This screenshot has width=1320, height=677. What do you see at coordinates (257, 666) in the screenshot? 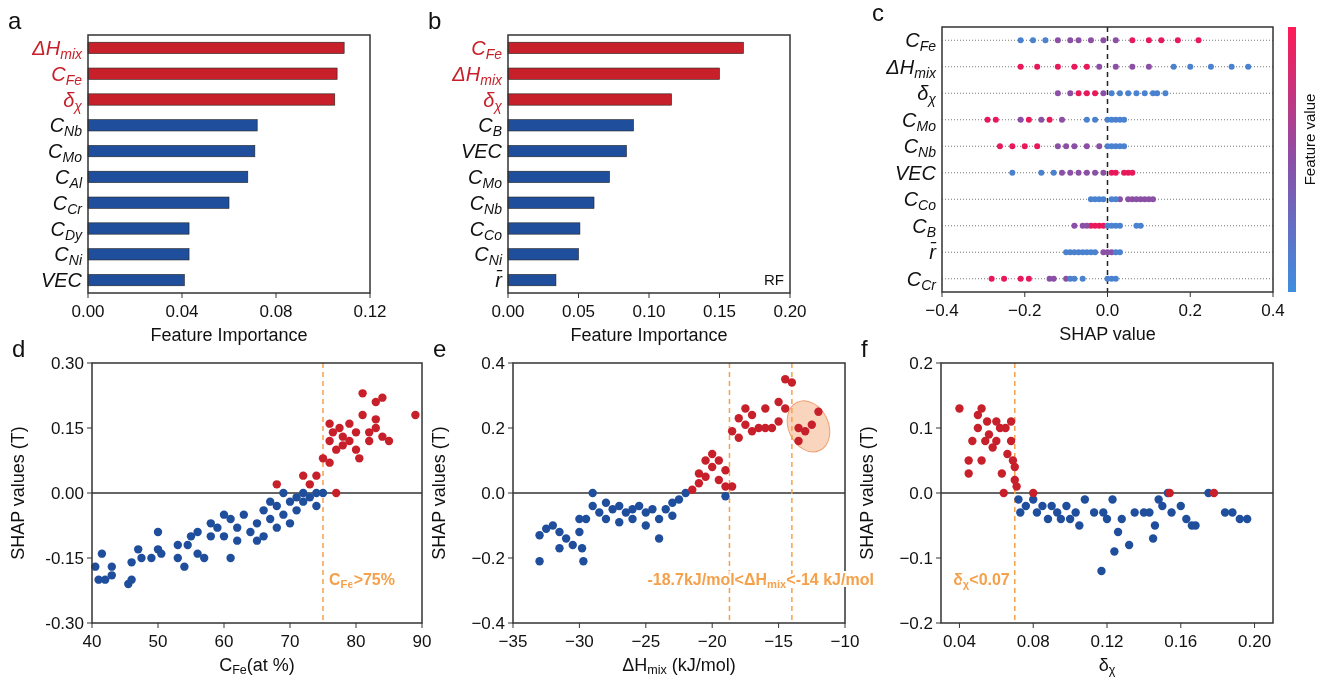
I see `x-axis-title: C$_{Fe}$(at %)` at bounding box center [257, 666].